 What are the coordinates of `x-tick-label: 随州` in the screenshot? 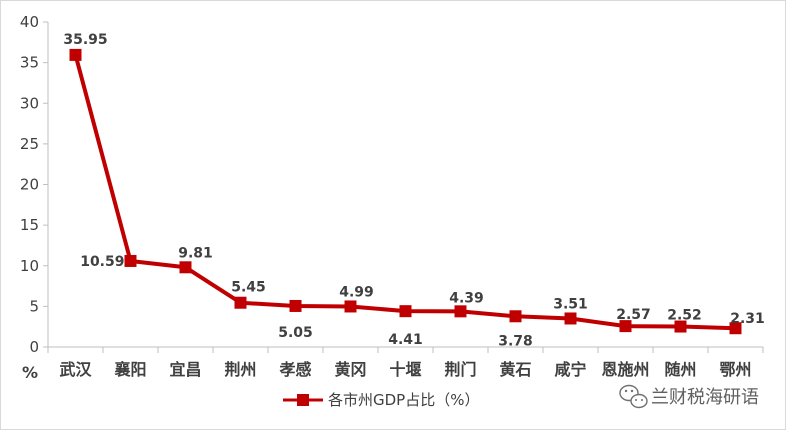 It's located at (680, 369).